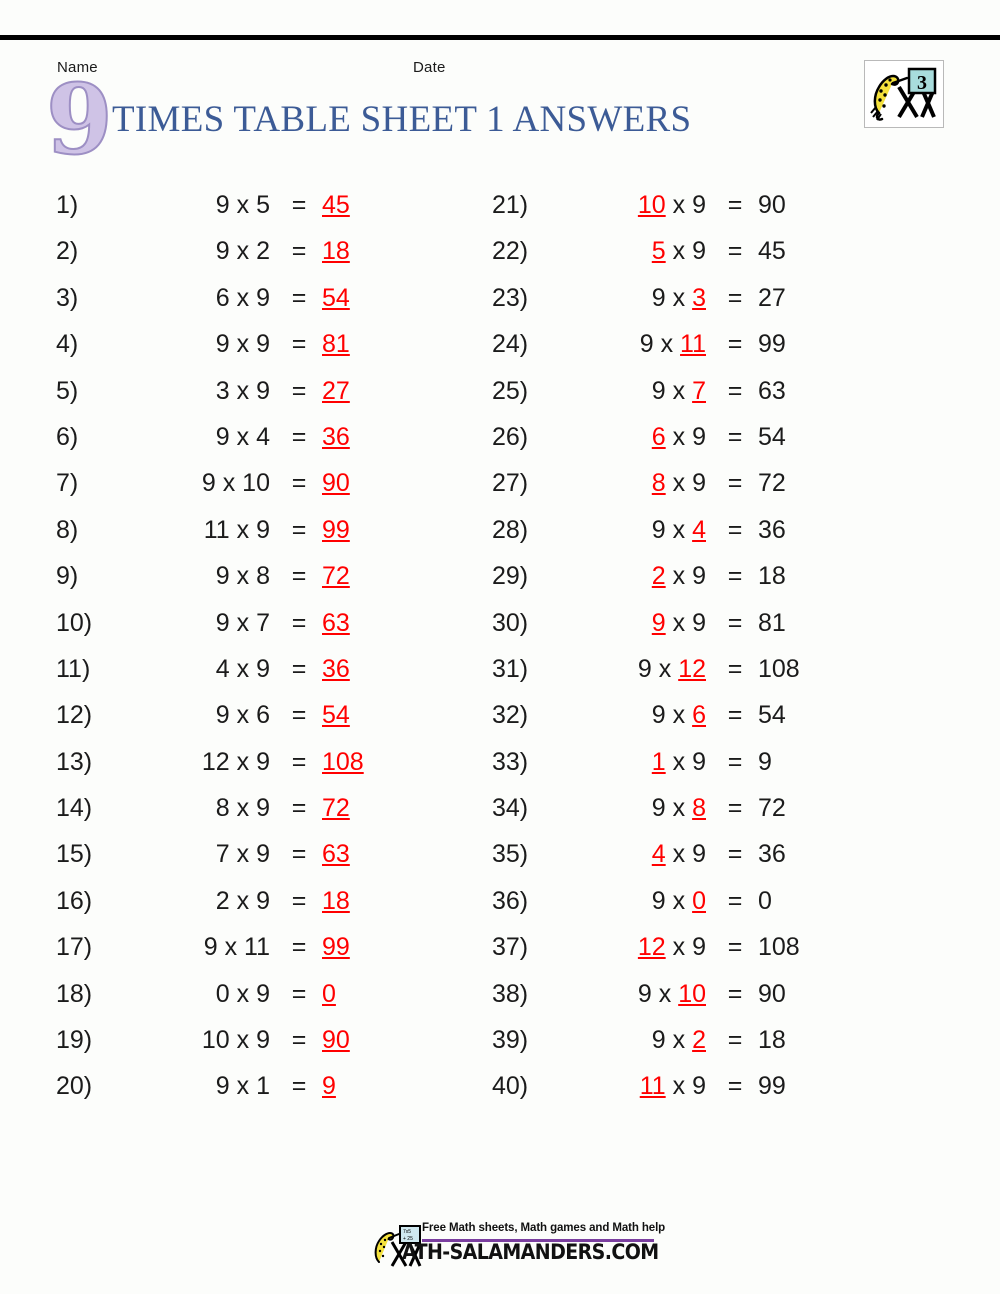 The width and height of the screenshot is (1000, 1294). I want to click on problem-answer: 18, so click(336, 251).